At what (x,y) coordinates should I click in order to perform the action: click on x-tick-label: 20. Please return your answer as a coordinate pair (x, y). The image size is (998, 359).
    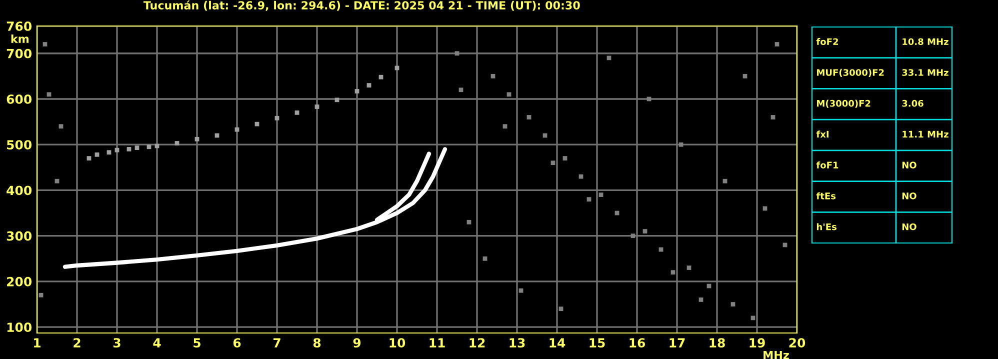
    Looking at the image, I should click on (797, 343).